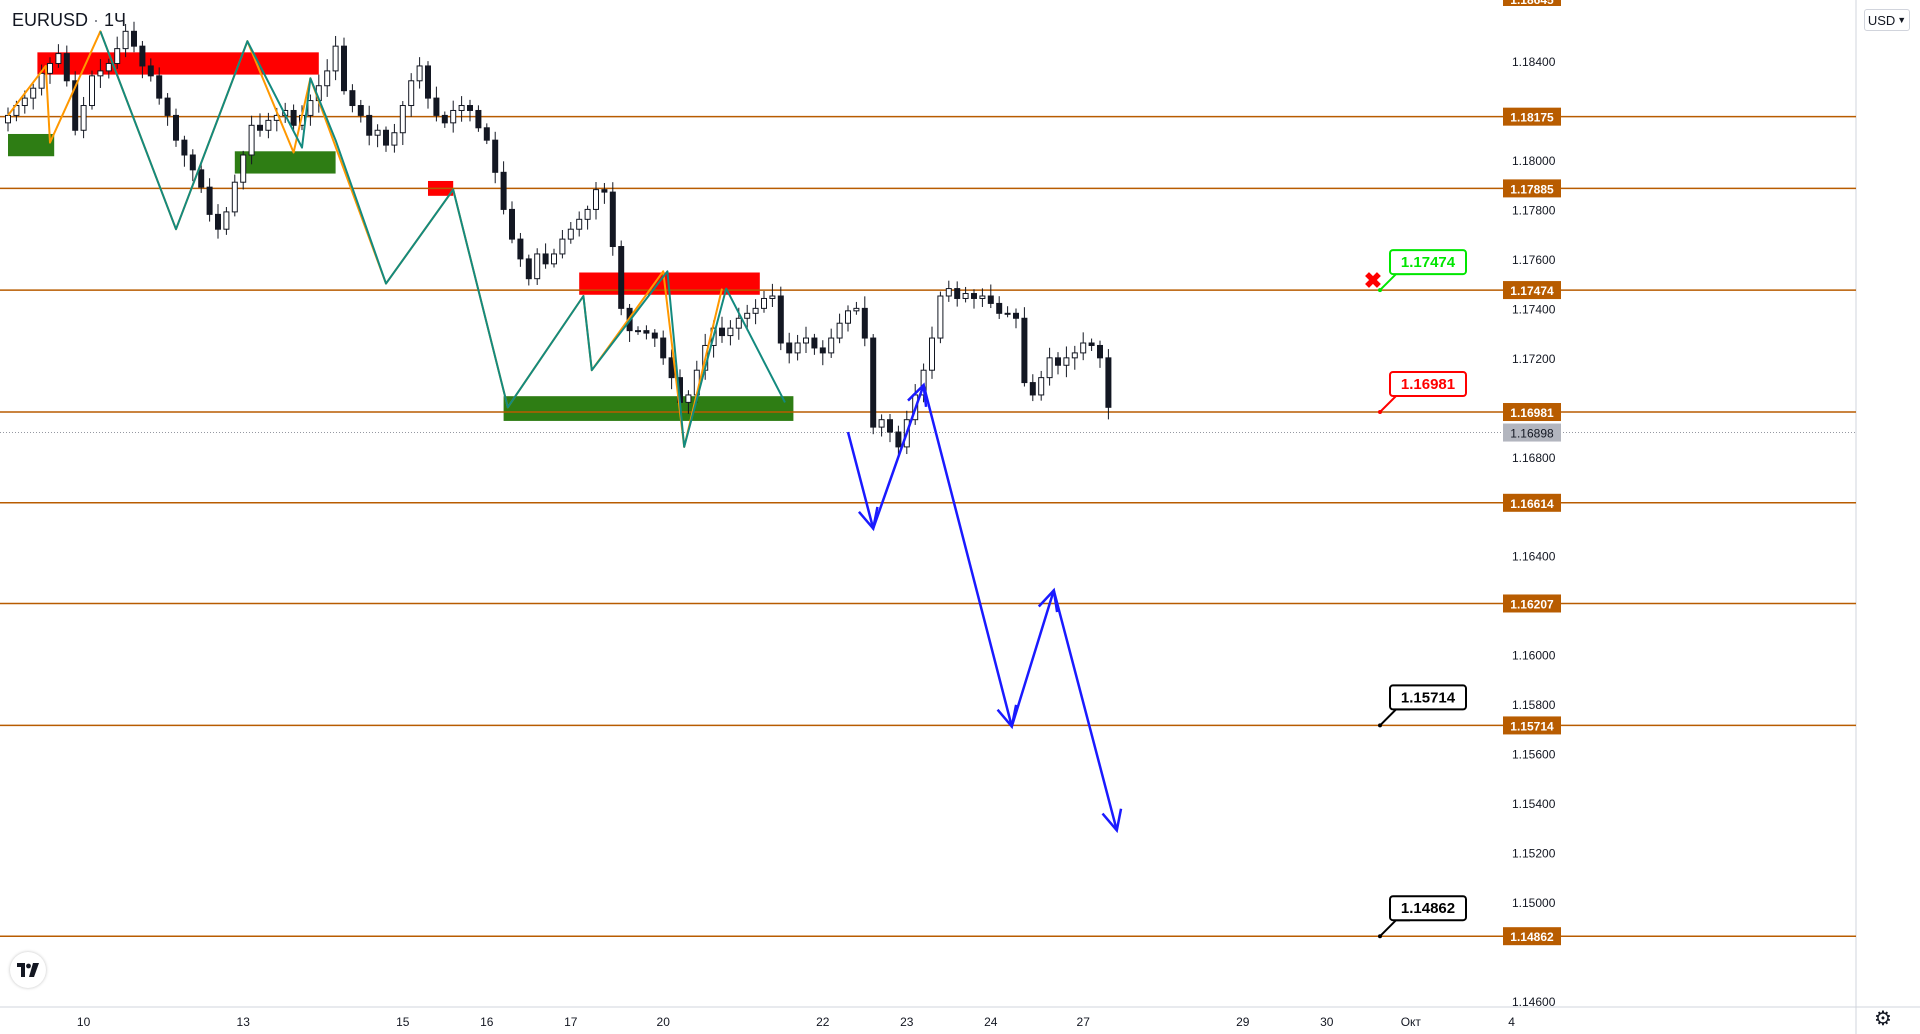  I want to click on level-price-tag-label: 1.16981, so click(1532, 413).